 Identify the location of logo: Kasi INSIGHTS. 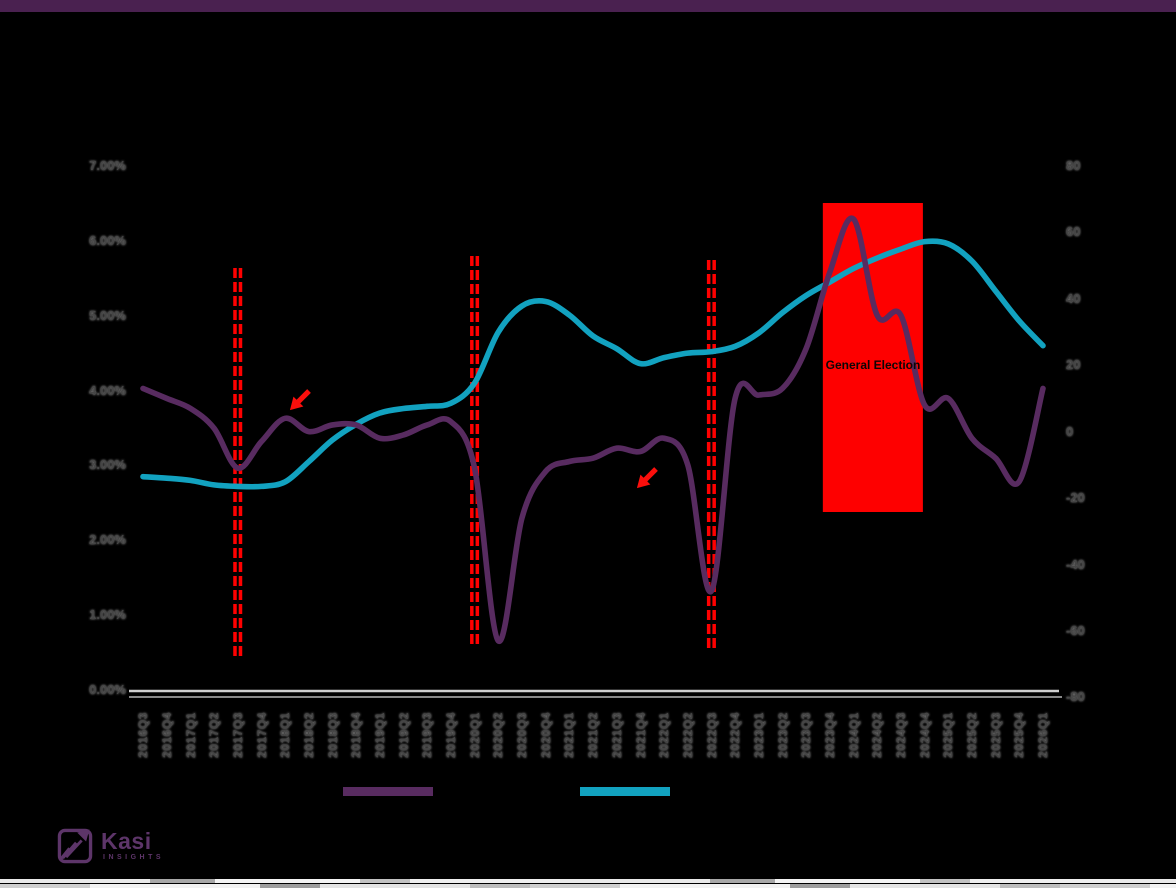
(165, 850).